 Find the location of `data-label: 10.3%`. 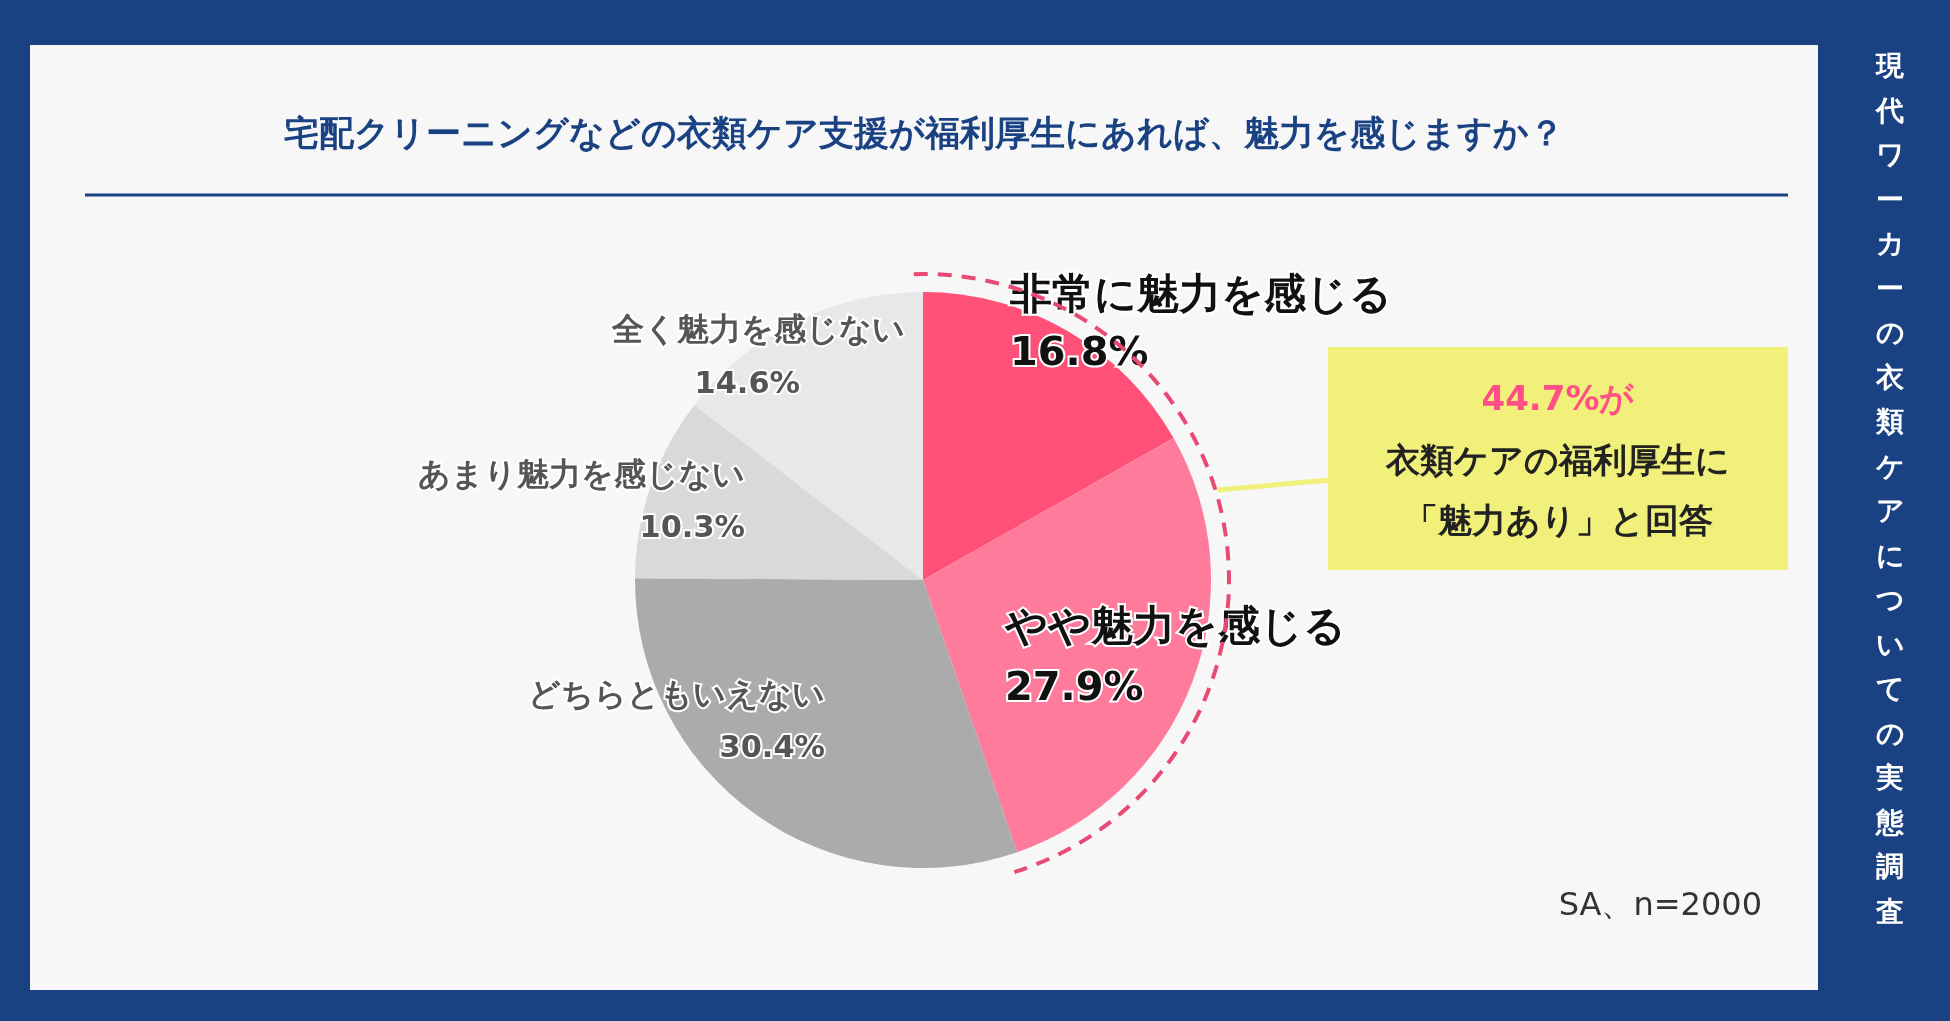

data-label: 10.3% is located at coordinates (692, 526).